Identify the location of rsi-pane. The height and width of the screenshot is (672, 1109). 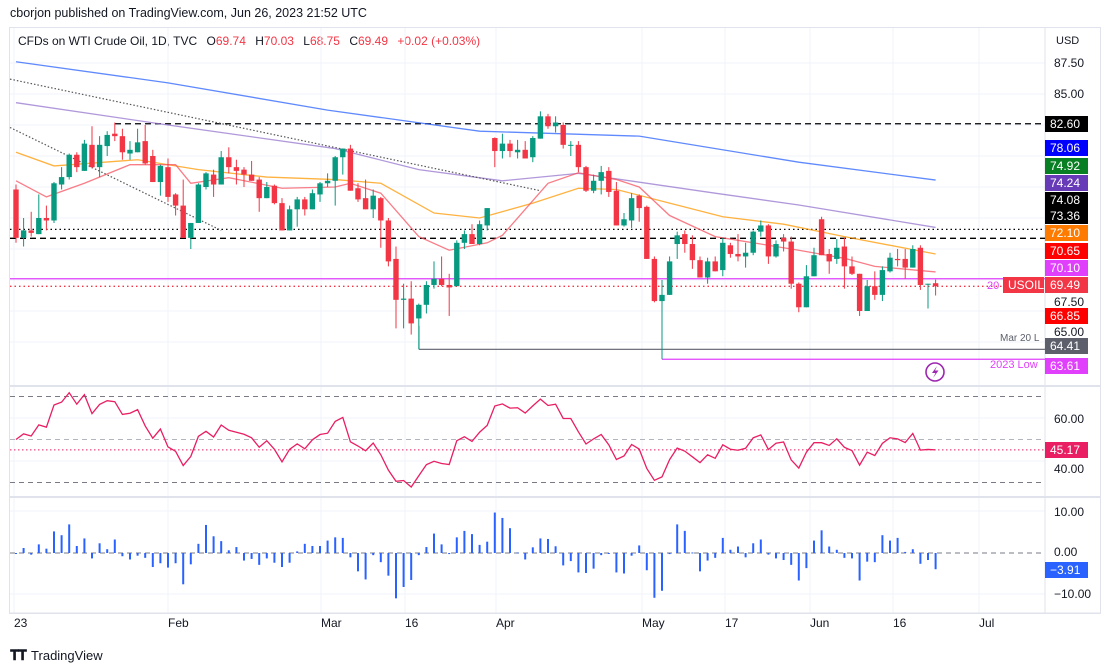
(527, 439).